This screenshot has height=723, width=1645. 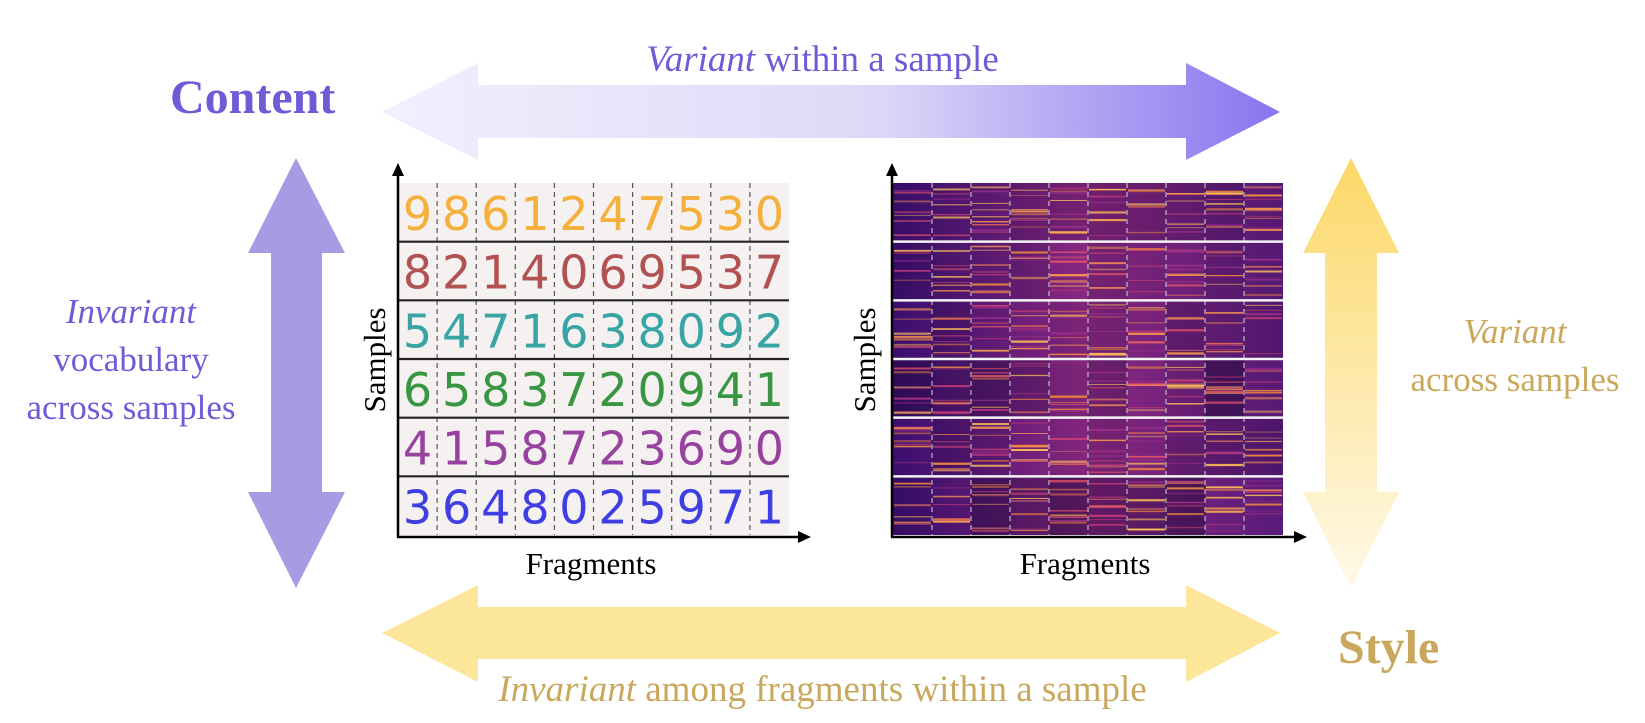 What do you see at coordinates (1389, 647) in the screenshot?
I see `style-title: Style` at bounding box center [1389, 647].